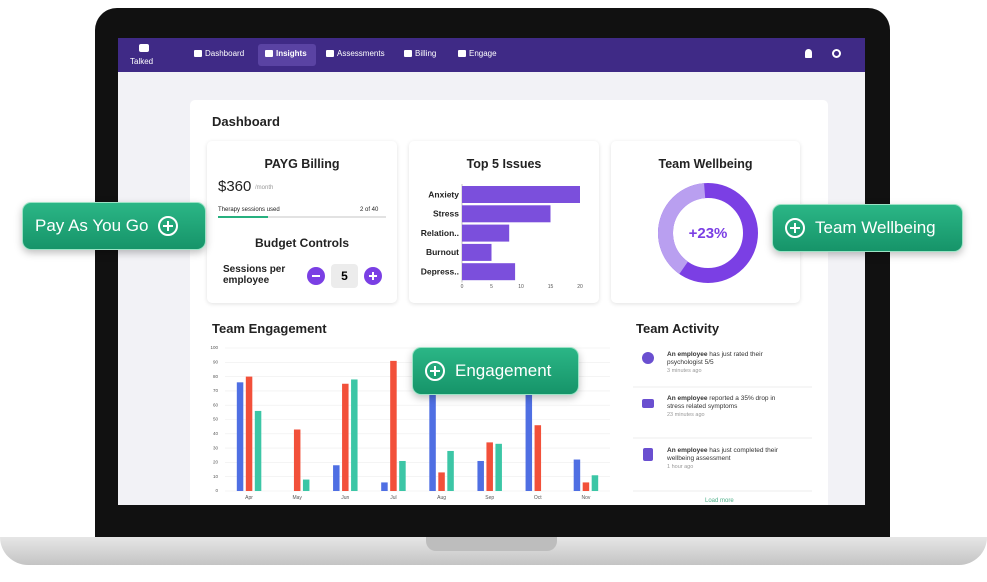 This screenshot has width=987, height=582. I want to click on y-tick-label: 80, so click(216, 376).